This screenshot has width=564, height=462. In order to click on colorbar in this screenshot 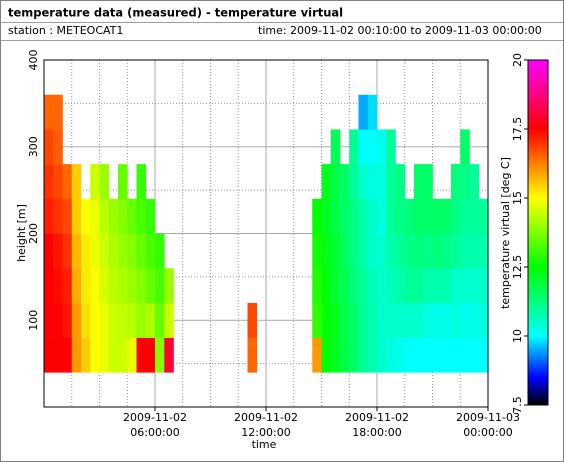, I will do `click(538, 232)`.